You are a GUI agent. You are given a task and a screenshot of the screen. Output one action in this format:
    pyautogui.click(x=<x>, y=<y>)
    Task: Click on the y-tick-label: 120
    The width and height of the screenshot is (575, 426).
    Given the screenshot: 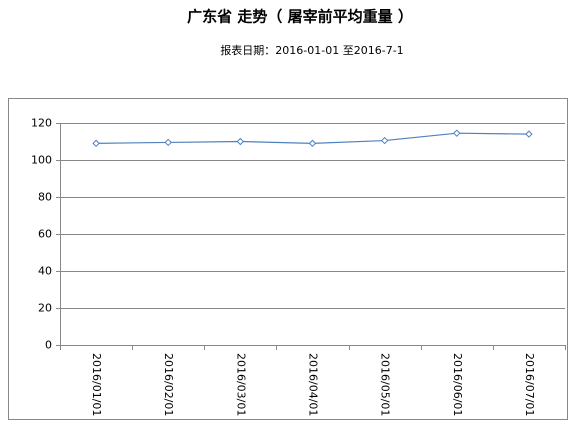 What is the action you would take?
    pyautogui.click(x=41, y=123)
    